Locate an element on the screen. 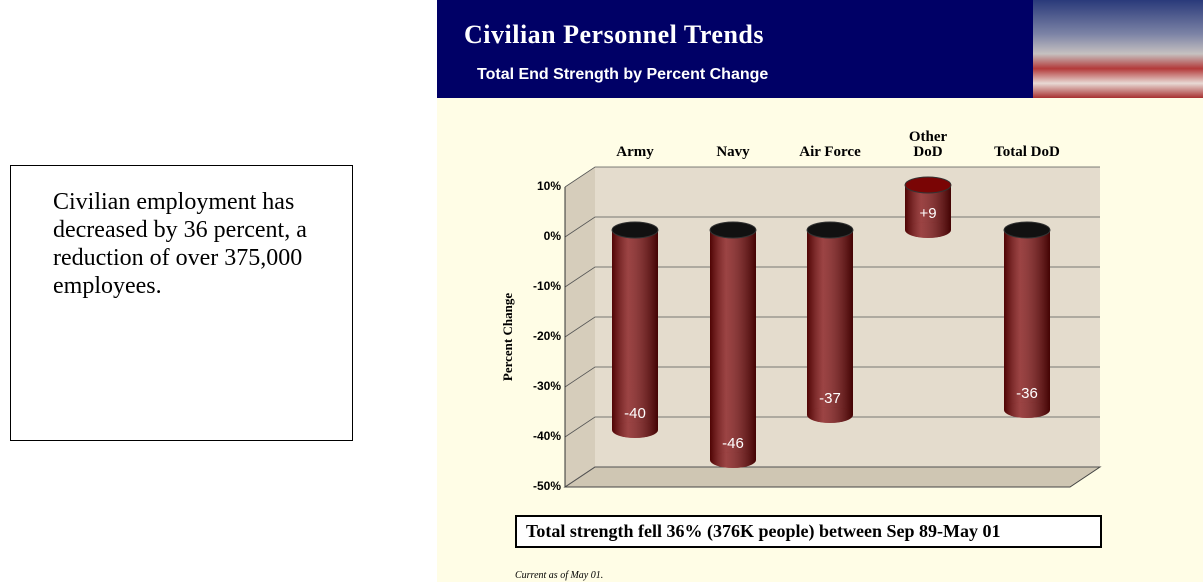 Image resolution: width=1203 pixels, height=582 pixels. floor is located at coordinates (832, 477).